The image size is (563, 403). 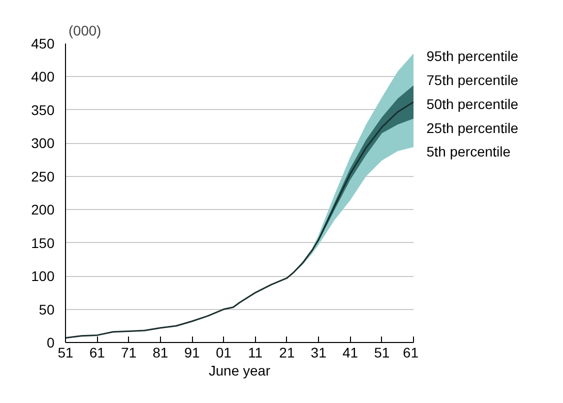 What do you see at coordinates (255, 352) in the screenshot?
I see `x-tick-label: 11` at bounding box center [255, 352].